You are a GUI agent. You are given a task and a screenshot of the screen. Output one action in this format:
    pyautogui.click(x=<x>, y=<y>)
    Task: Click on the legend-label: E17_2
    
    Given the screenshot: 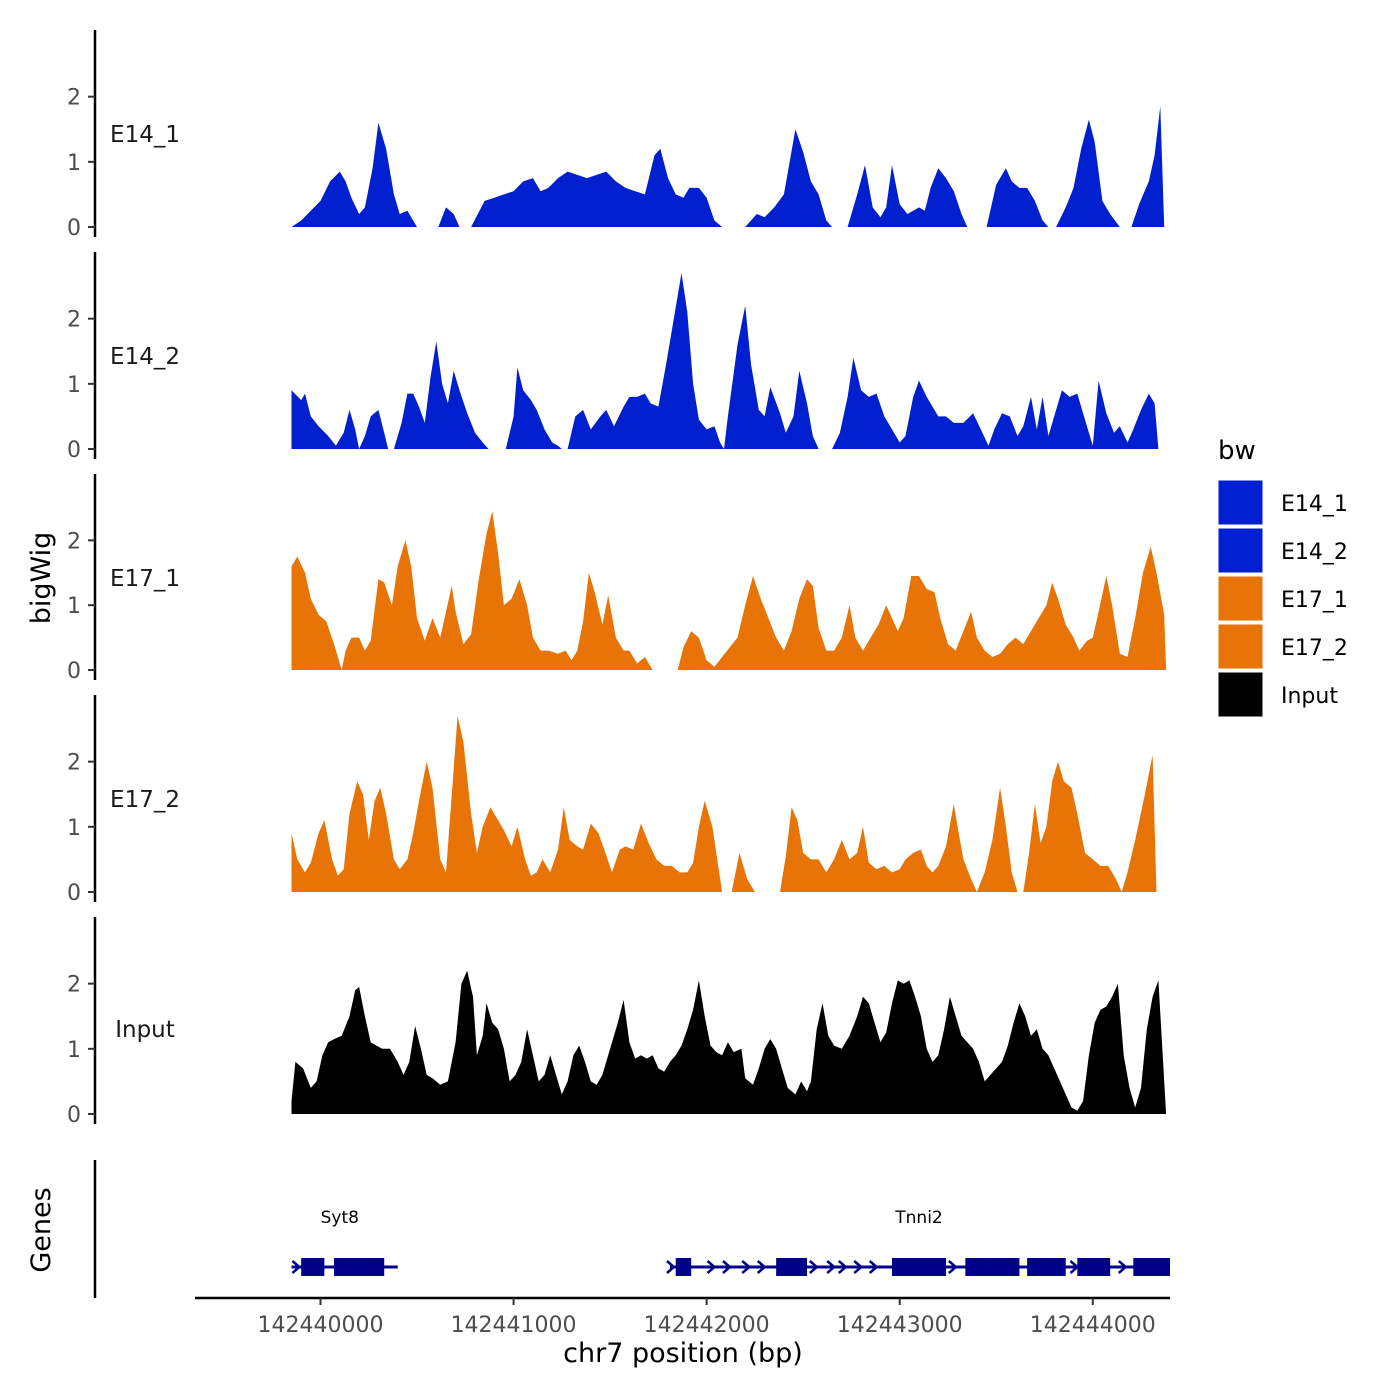 What is the action you would take?
    pyautogui.click(x=1314, y=648)
    